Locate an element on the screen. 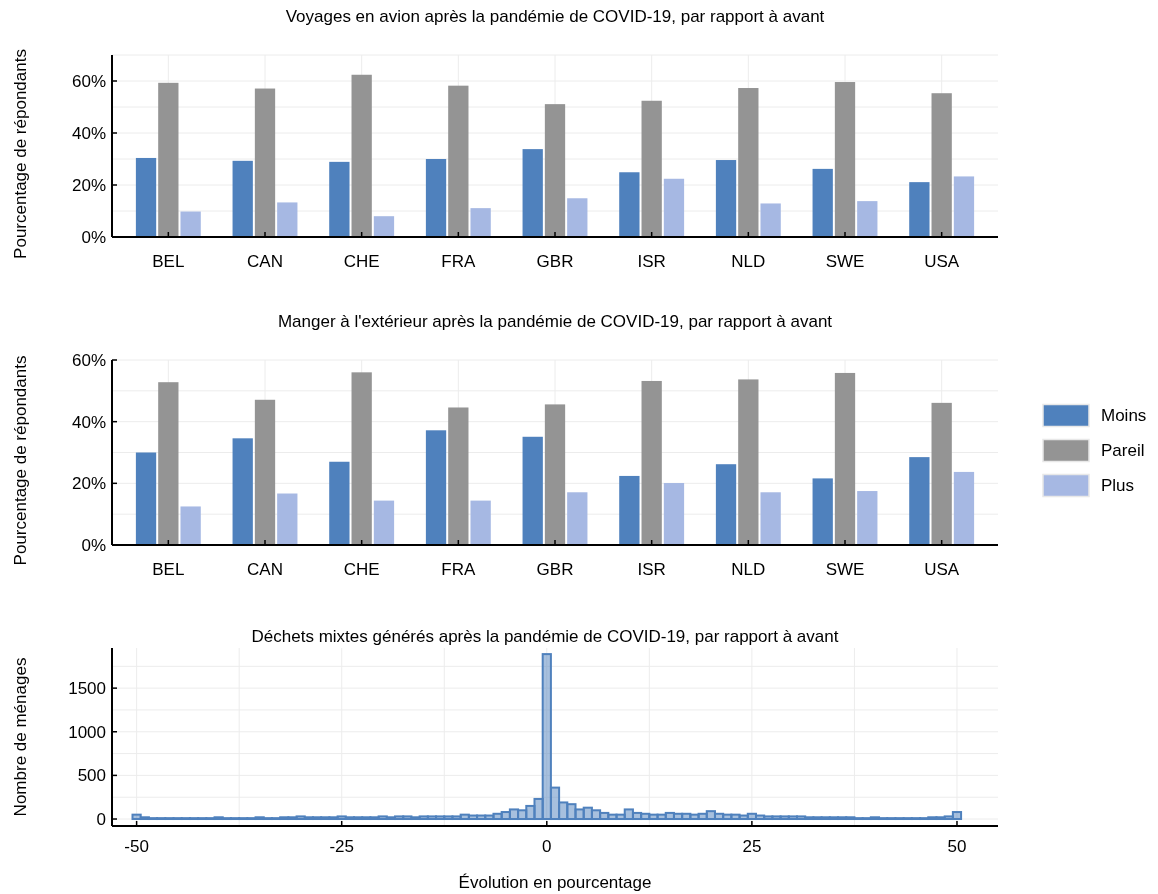  x-tick-label: 50 is located at coordinates (957, 846).